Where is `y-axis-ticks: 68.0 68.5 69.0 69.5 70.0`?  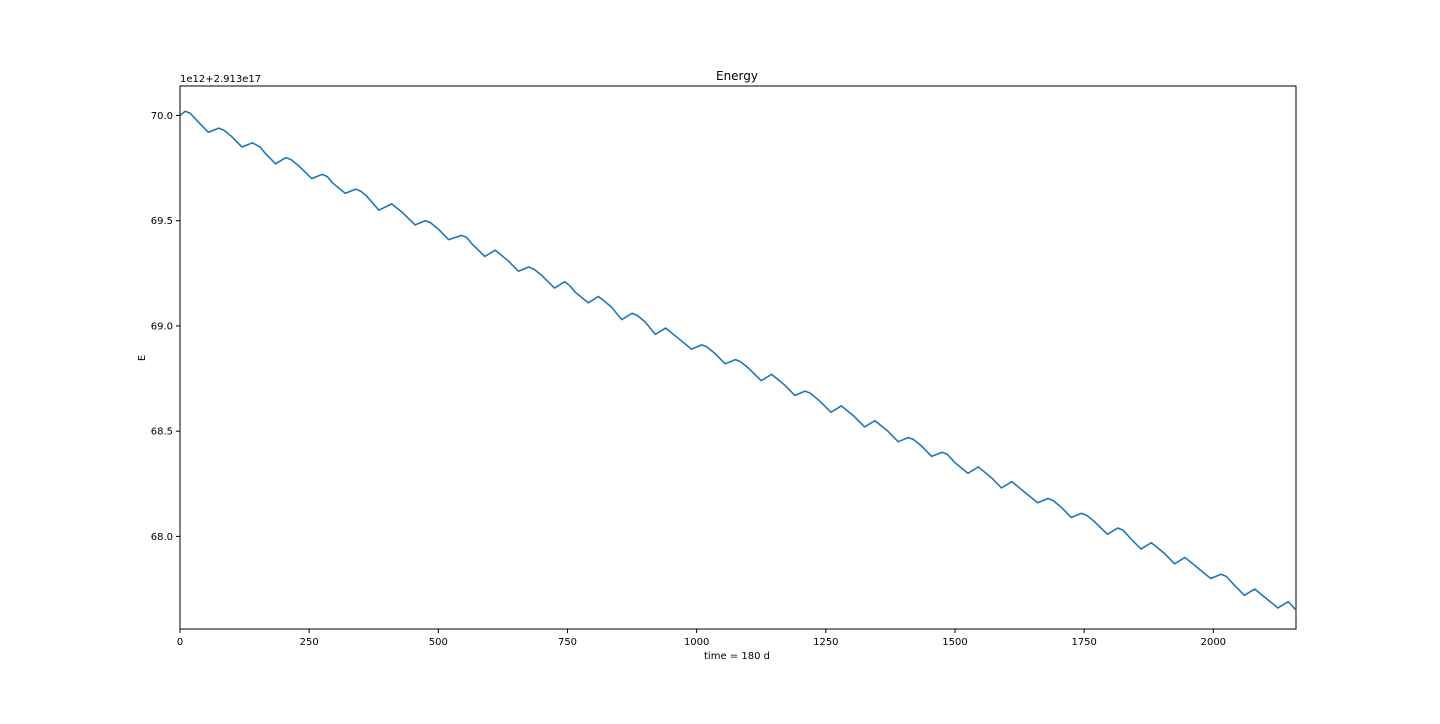 y-axis-ticks: 68.0 68.5 69.0 69.5 70.0 is located at coordinates (165, 327).